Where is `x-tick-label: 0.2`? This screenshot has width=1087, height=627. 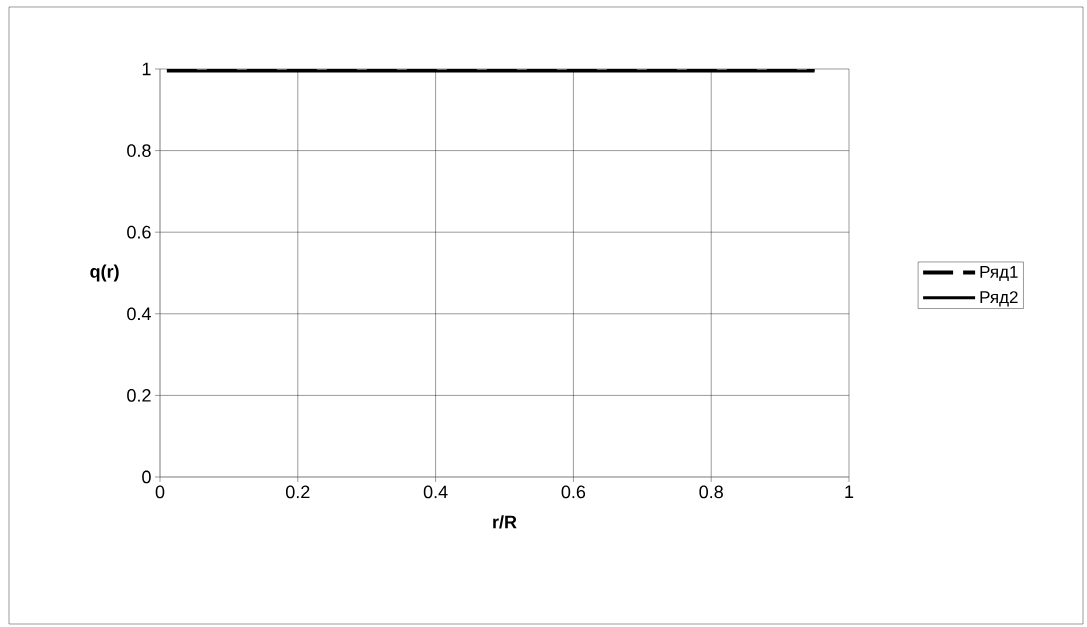
x-tick-label: 0.2 is located at coordinates (298, 492).